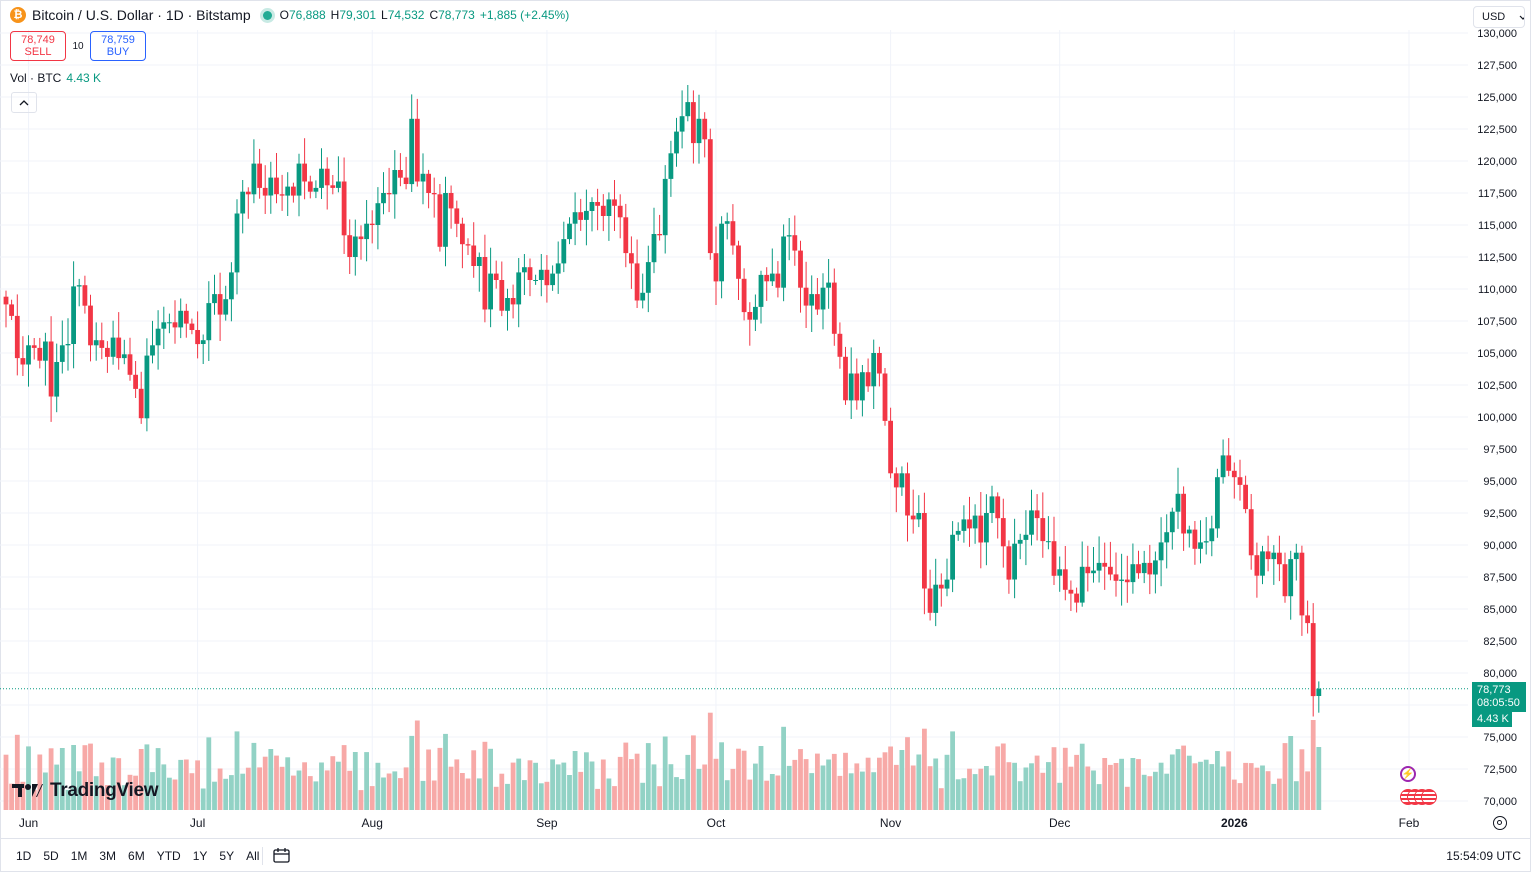  Describe the element at coordinates (78, 46) in the screenshot. I see `spread-value: 10` at that location.